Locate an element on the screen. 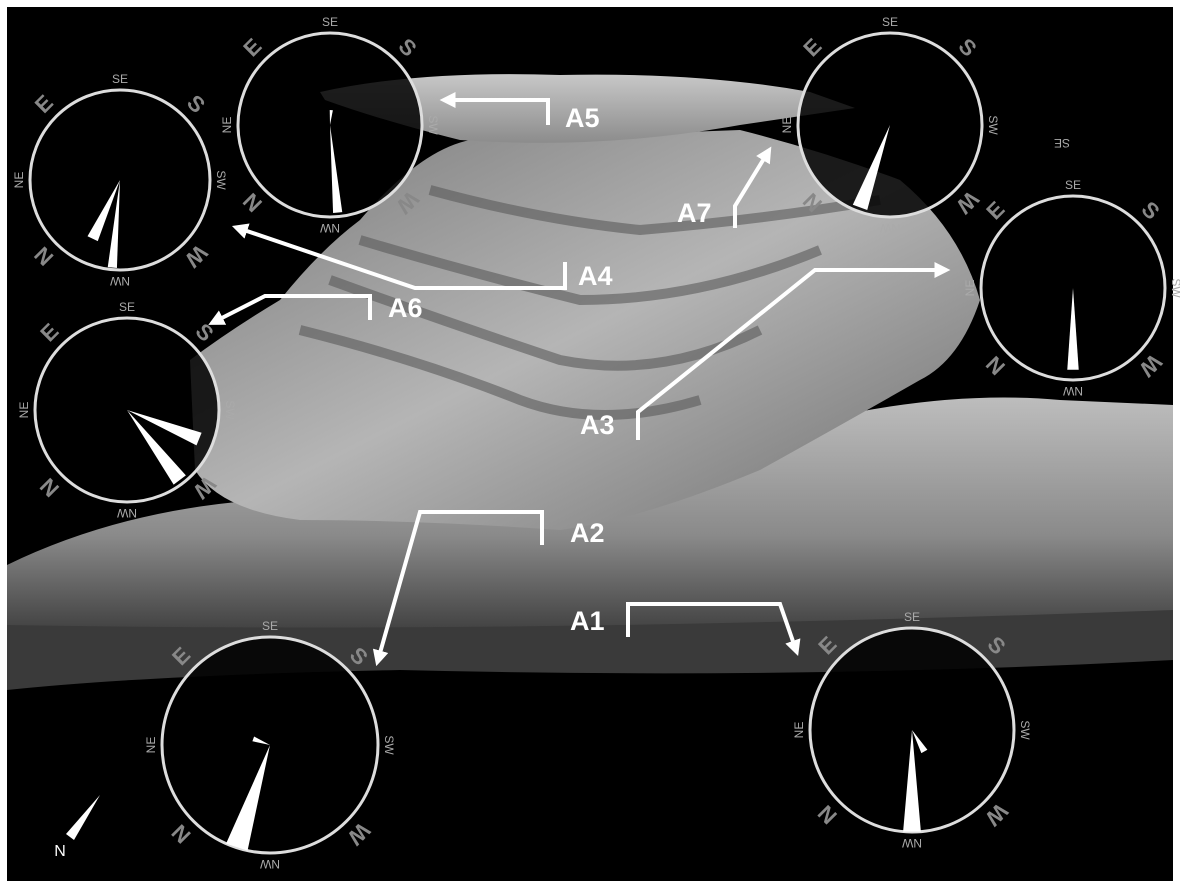 Image resolution: width=1180 pixels, height=888 pixels. area-label: A3 is located at coordinates (597, 425).